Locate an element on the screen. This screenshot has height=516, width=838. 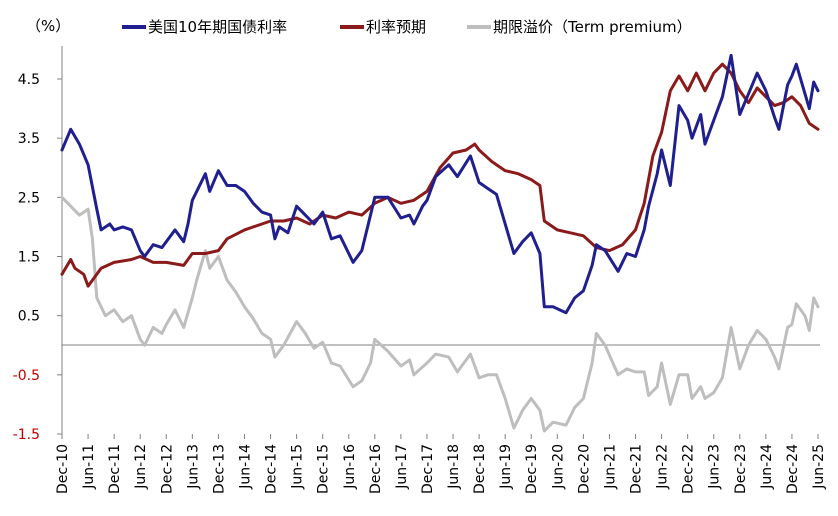
y-tick-label: -1.5 is located at coordinates (26, 435).